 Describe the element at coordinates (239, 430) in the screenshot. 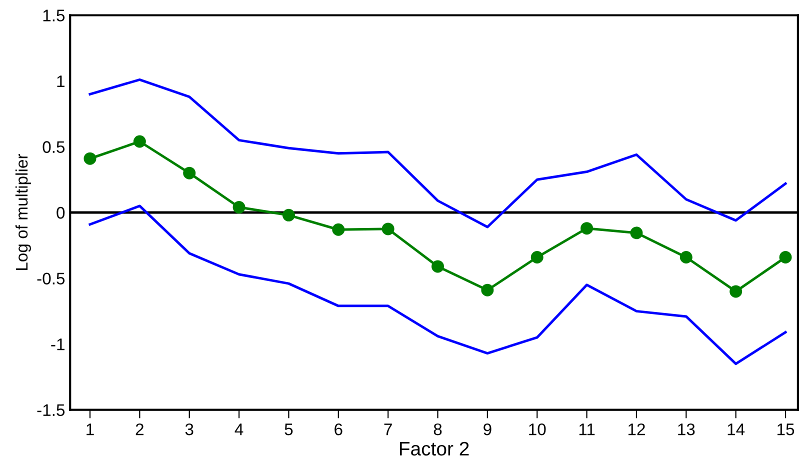

I see `x-tick-label: 4` at that location.